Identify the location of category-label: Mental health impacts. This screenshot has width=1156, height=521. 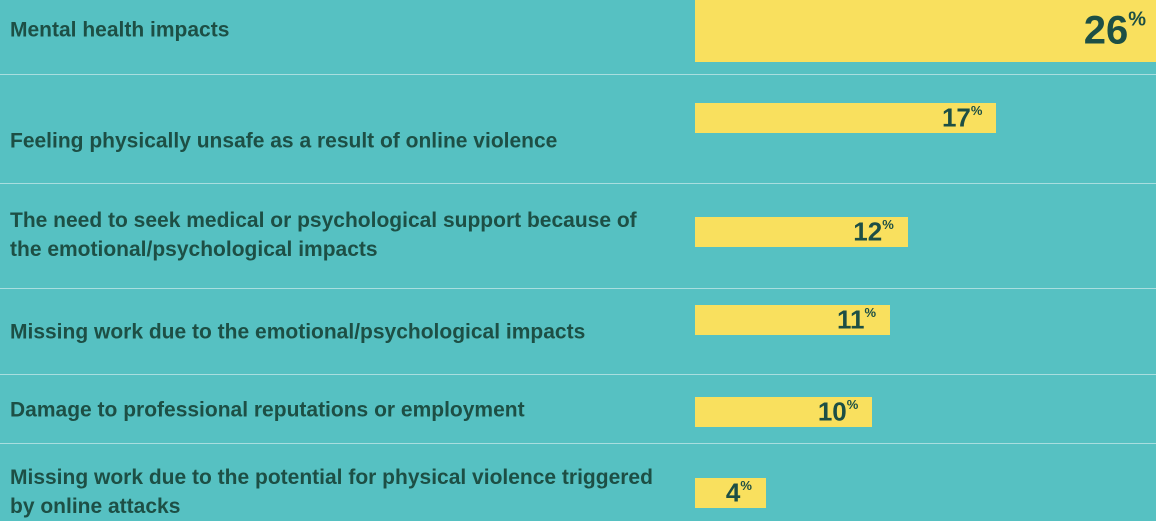
(120, 30).